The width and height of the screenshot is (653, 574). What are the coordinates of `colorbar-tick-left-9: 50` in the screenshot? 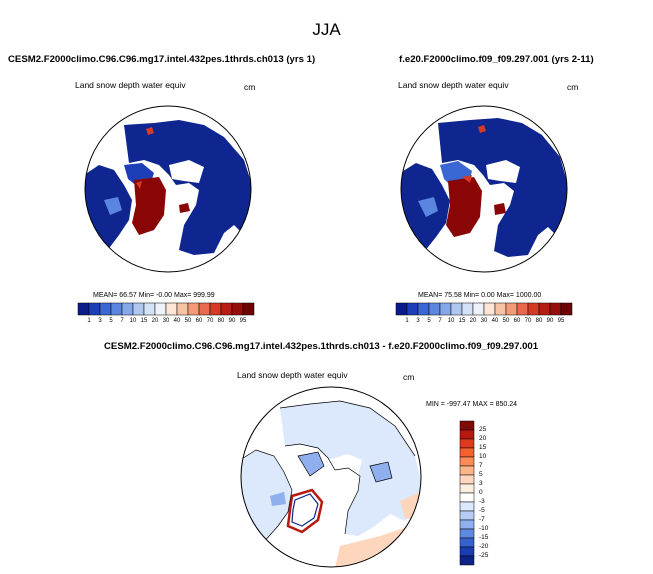 It's located at (188, 321).